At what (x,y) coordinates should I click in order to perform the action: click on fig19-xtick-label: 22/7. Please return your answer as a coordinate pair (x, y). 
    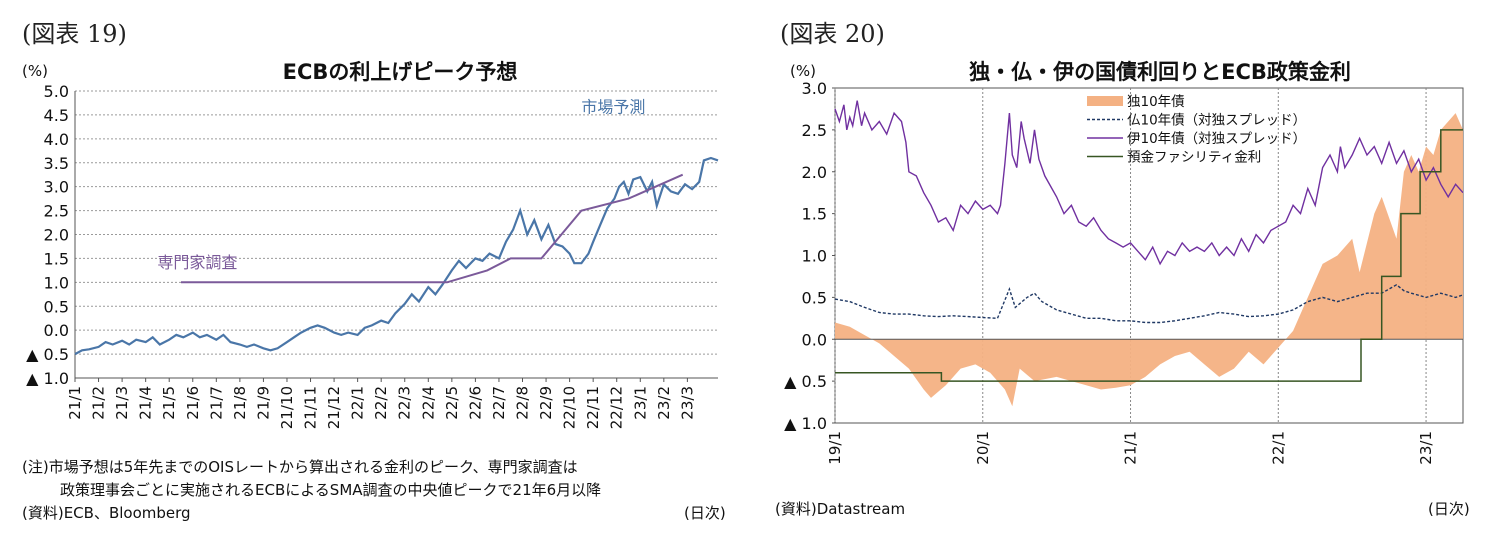
    Looking at the image, I should click on (499, 403).